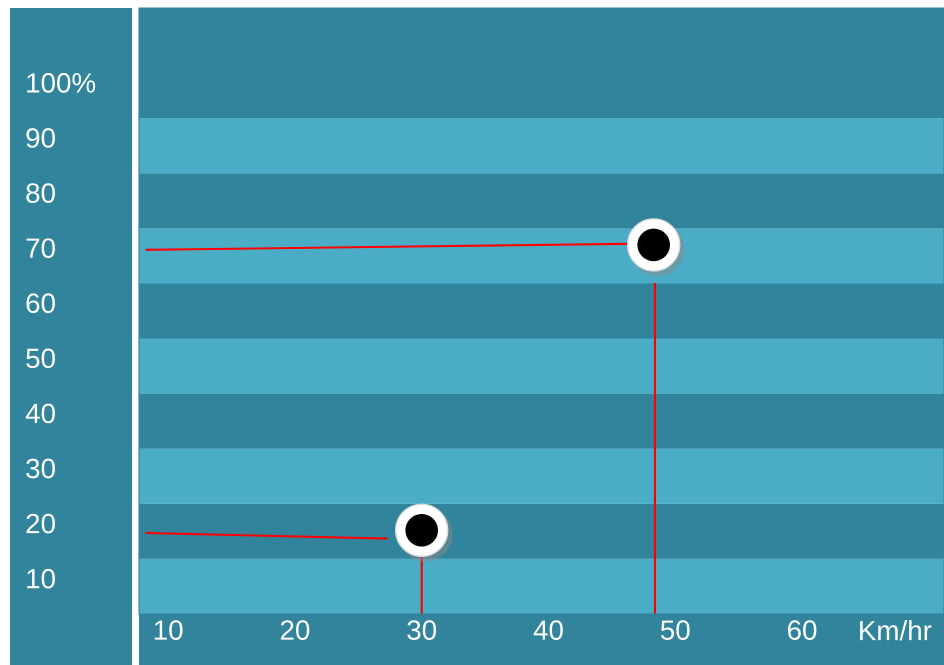 The image size is (944, 665). I want to click on x-tick-label: 50, so click(675, 630).